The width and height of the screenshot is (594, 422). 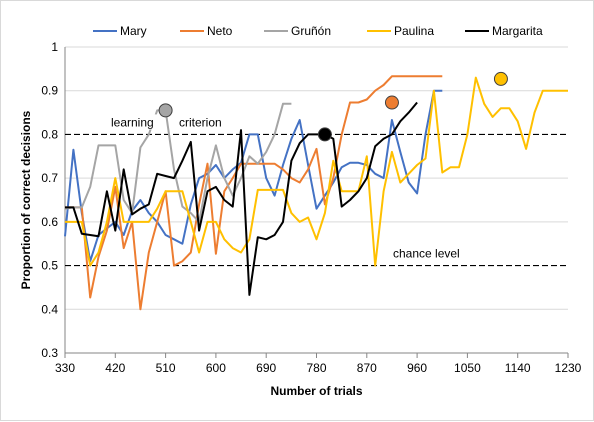 What do you see at coordinates (178, 162) in the screenshot?
I see `series-line-grun` at bounding box center [178, 162].